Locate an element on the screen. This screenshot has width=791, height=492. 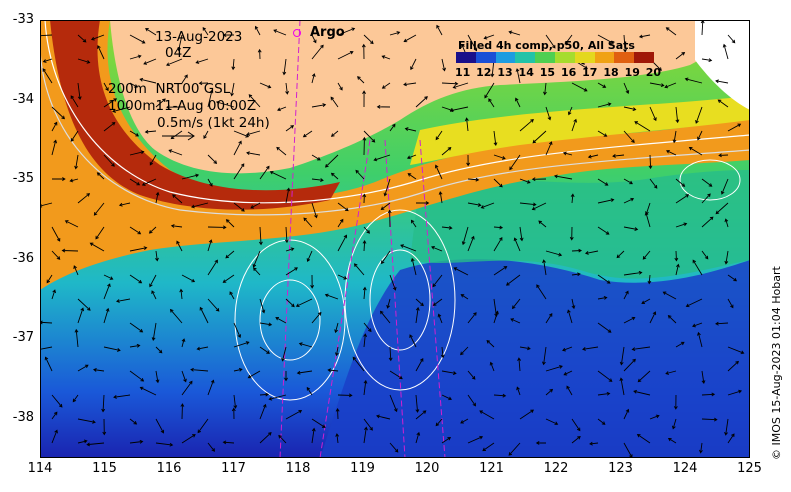
eddy-contour is located at coordinates (400, 300).